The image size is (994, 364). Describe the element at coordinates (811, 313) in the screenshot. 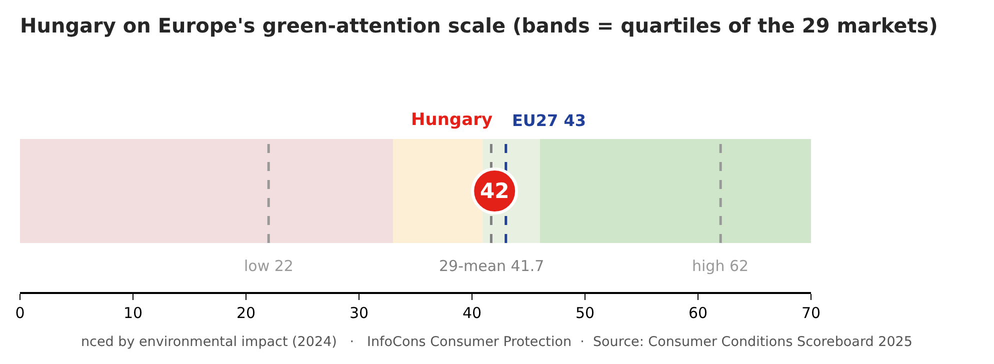

I see `x-tick-label: 70` at that location.